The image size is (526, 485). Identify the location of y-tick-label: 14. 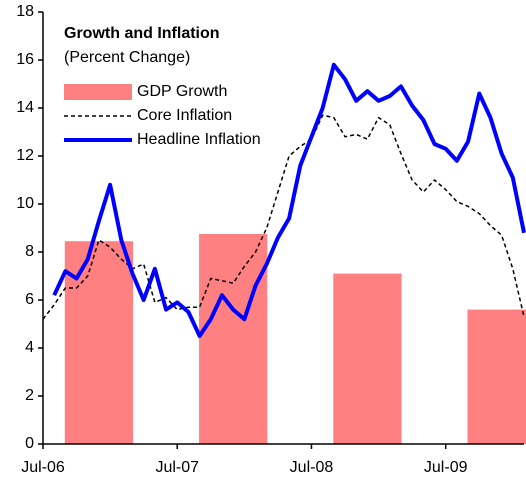
(25, 107).